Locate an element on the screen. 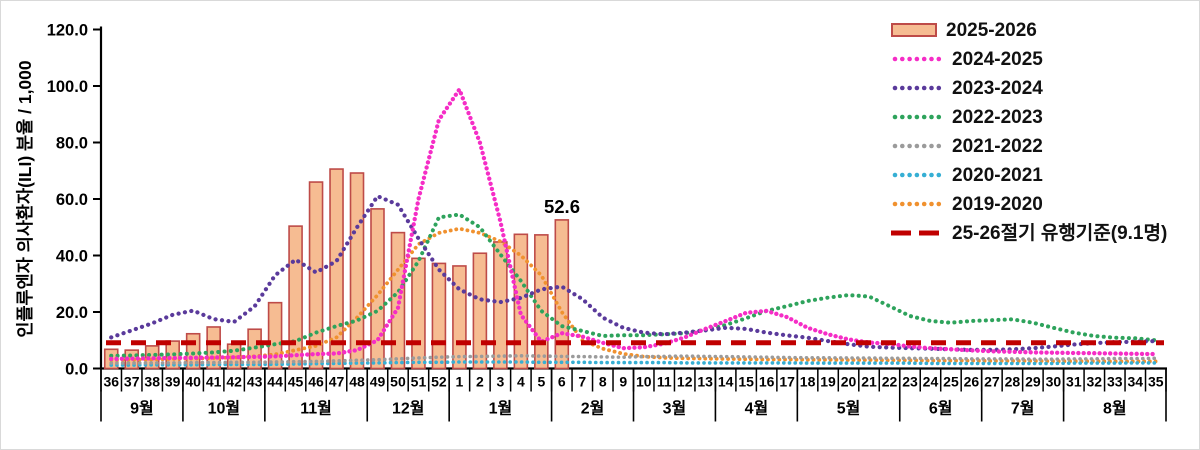  week-label-9: 9 is located at coordinates (623, 382).